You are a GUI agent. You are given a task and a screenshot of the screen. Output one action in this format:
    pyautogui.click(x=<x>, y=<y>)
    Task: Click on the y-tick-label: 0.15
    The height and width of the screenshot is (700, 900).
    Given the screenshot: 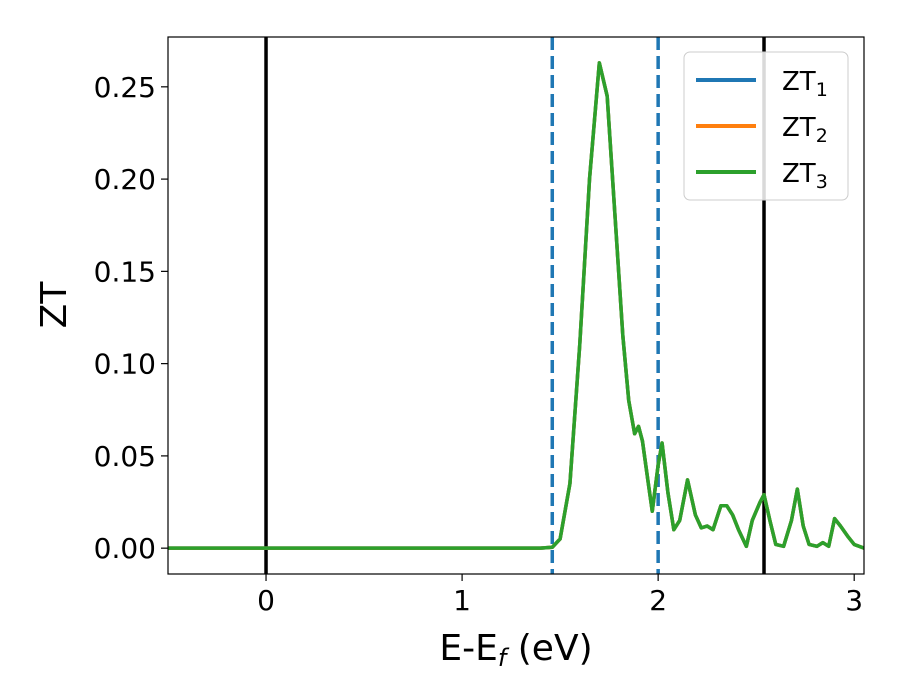 What is the action you would take?
    pyautogui.click(x=125, y=271)
    